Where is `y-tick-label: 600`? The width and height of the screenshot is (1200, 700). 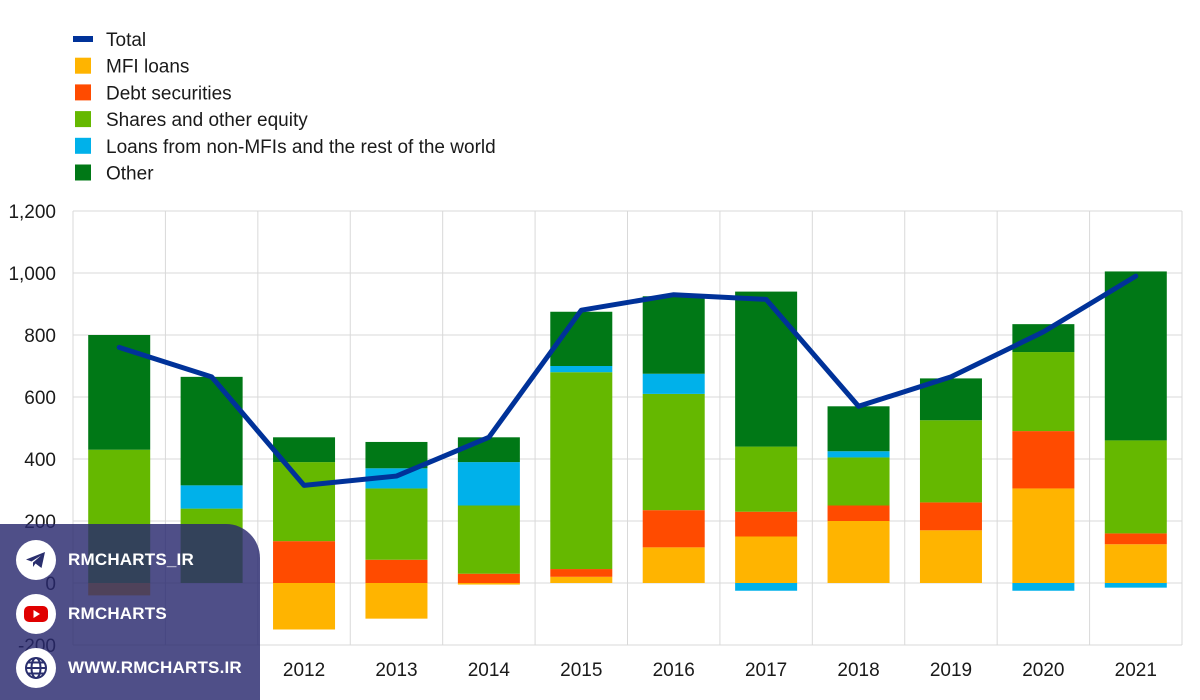 y-tick-label: 600 is located at coordinates (40, 398).